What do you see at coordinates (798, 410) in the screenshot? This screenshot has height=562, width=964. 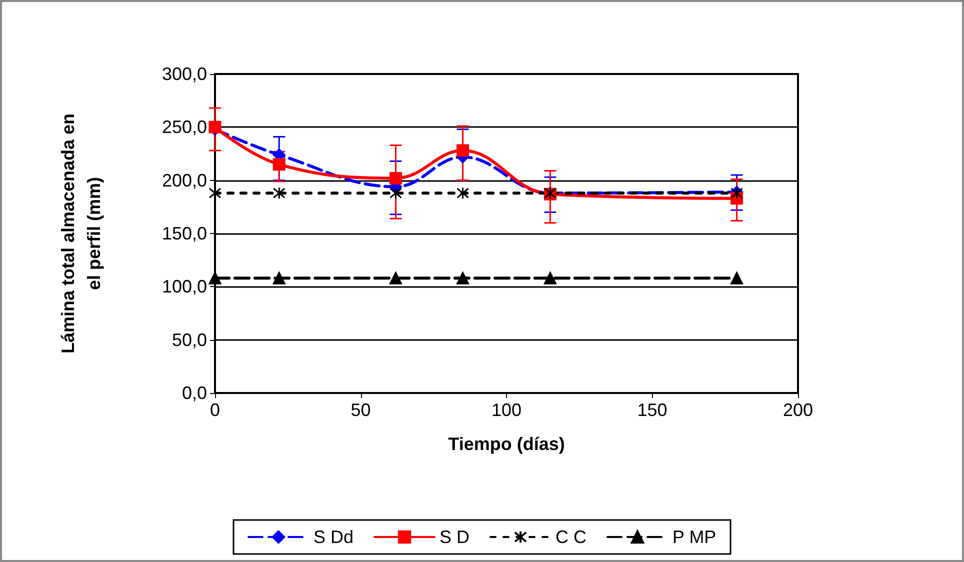 I see `x-tick-label: 200` at bounding box center [798, 410].